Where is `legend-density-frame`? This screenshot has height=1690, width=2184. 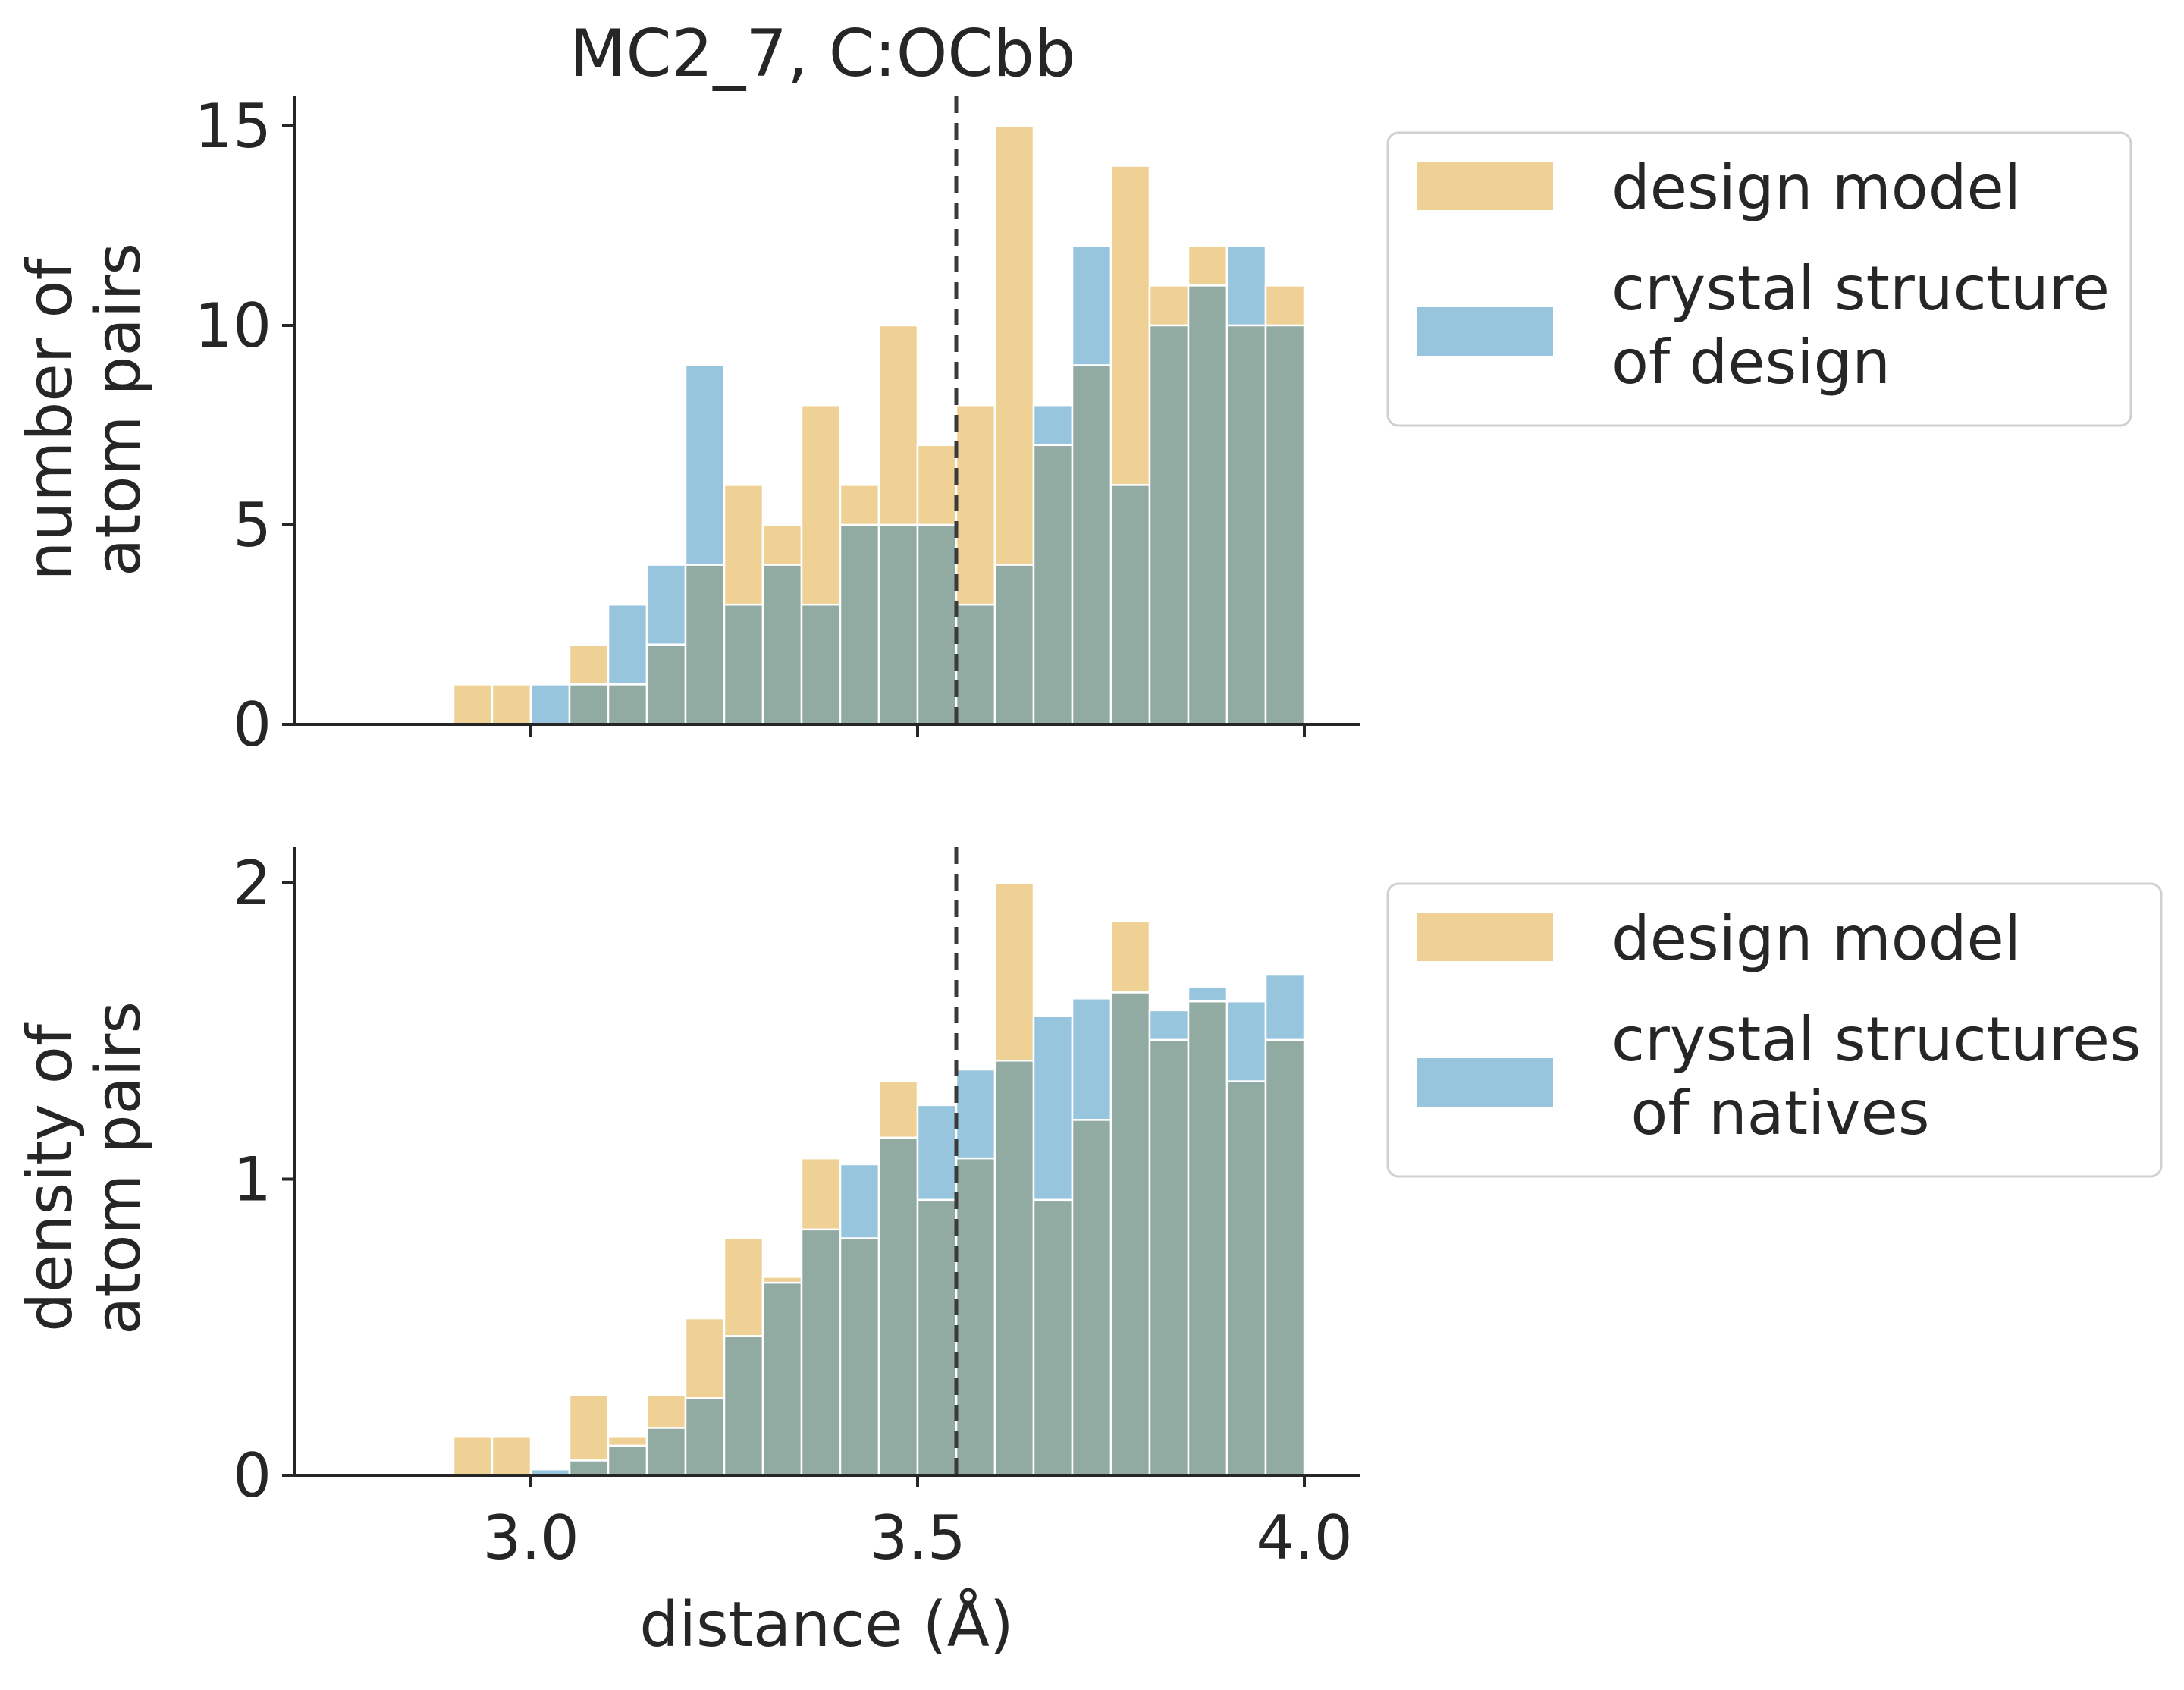
legend-density-frame is located at coordinates (1774, 1030).